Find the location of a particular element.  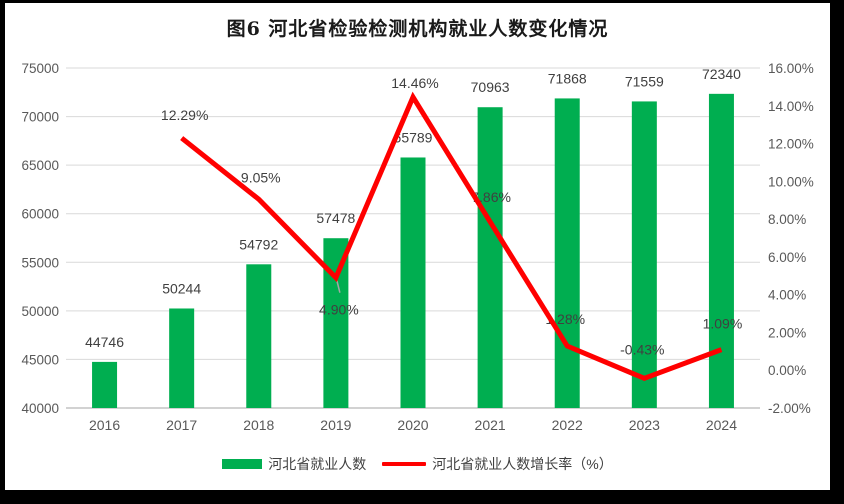

right-axis-tick-label: 0.00% is located at coordinates (787, 370).